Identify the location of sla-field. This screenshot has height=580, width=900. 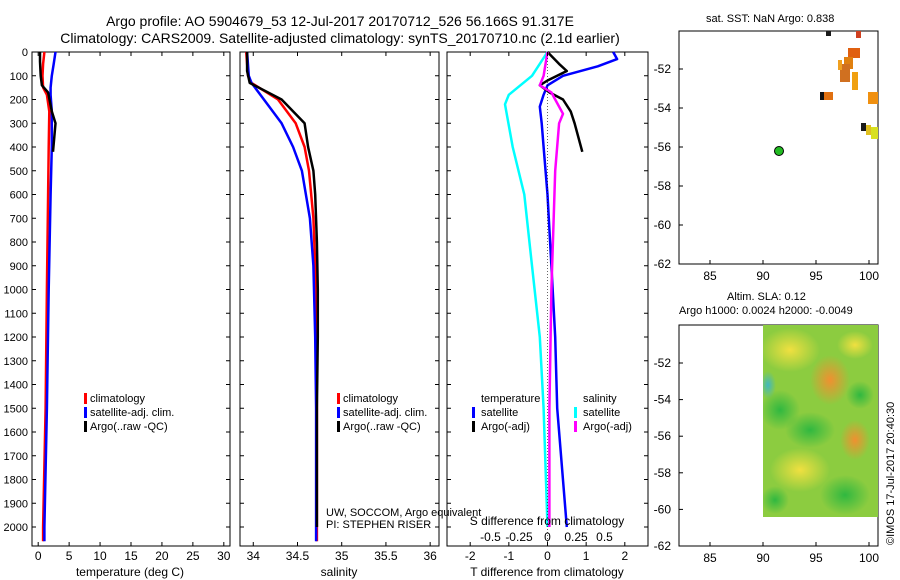
(820, 421).